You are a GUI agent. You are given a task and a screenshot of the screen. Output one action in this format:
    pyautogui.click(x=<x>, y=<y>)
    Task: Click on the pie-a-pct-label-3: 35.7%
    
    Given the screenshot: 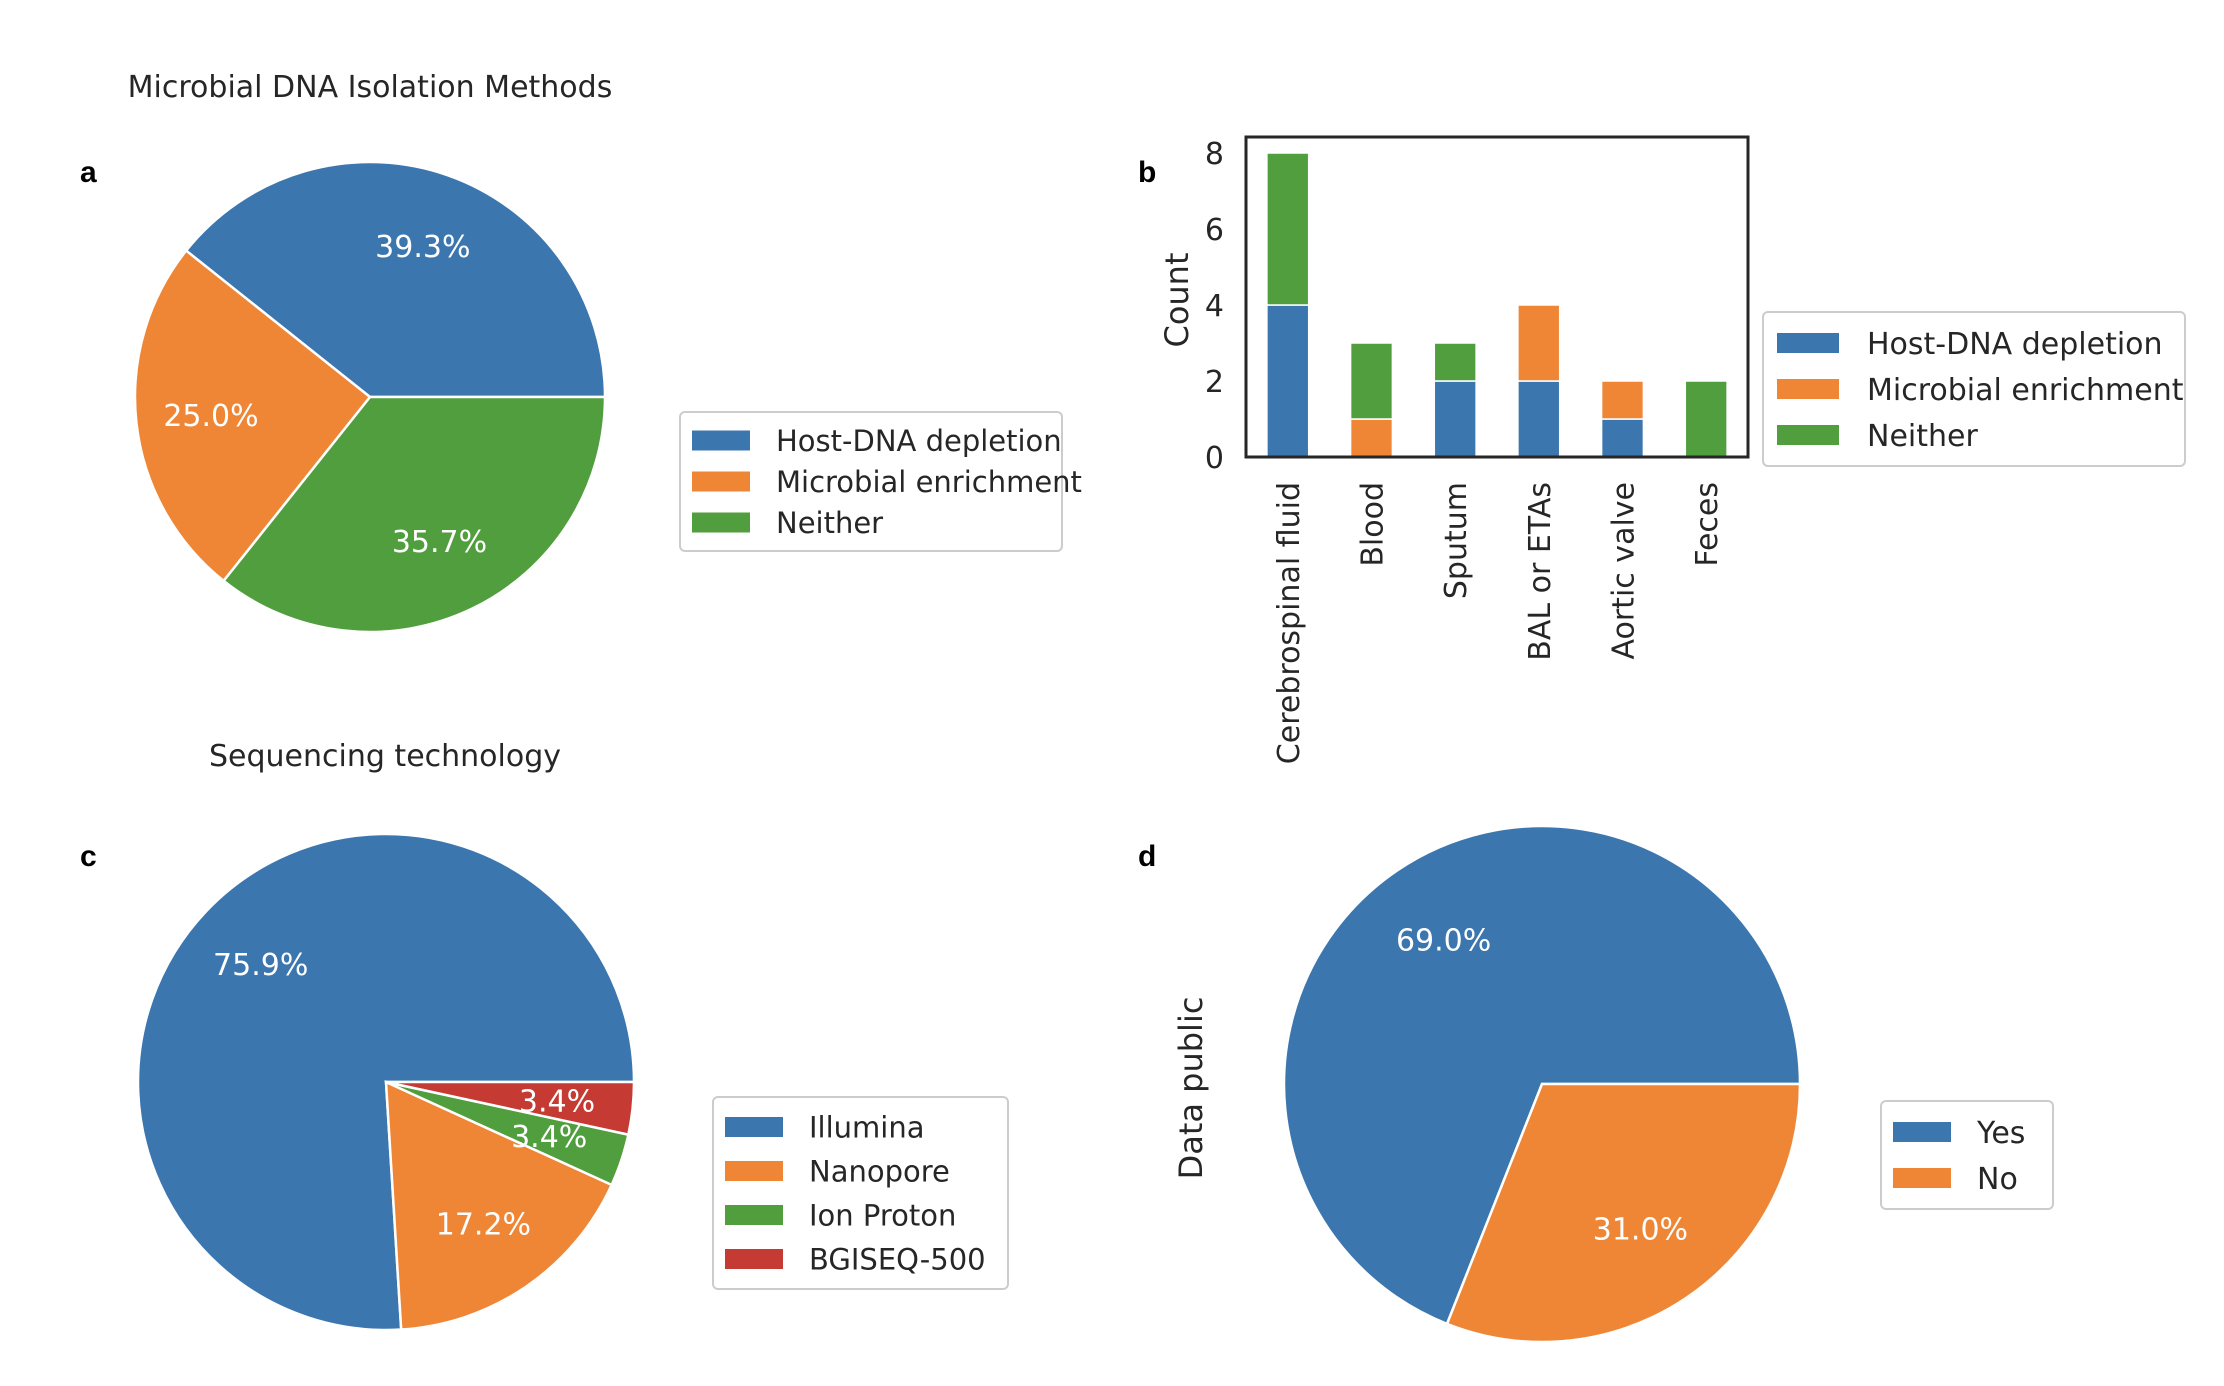 What is the action you would take?
    pyautogui.click(x=439, y=542)
    